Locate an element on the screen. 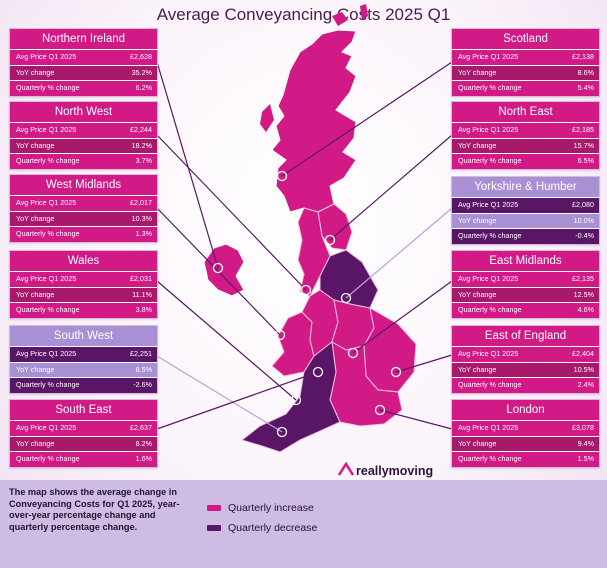 The height and width of the screenshot is (568, 607). increase-swatch is located at coordinates (214, 508).